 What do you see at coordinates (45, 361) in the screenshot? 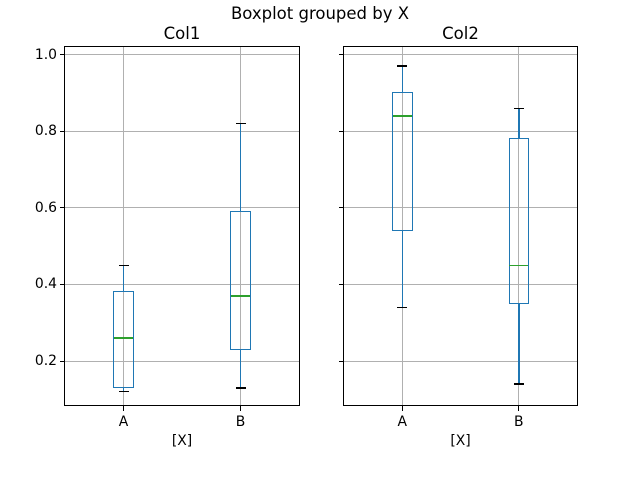
I see `y-axis-tick-label: 0.2` at bounding box center [45, 361].